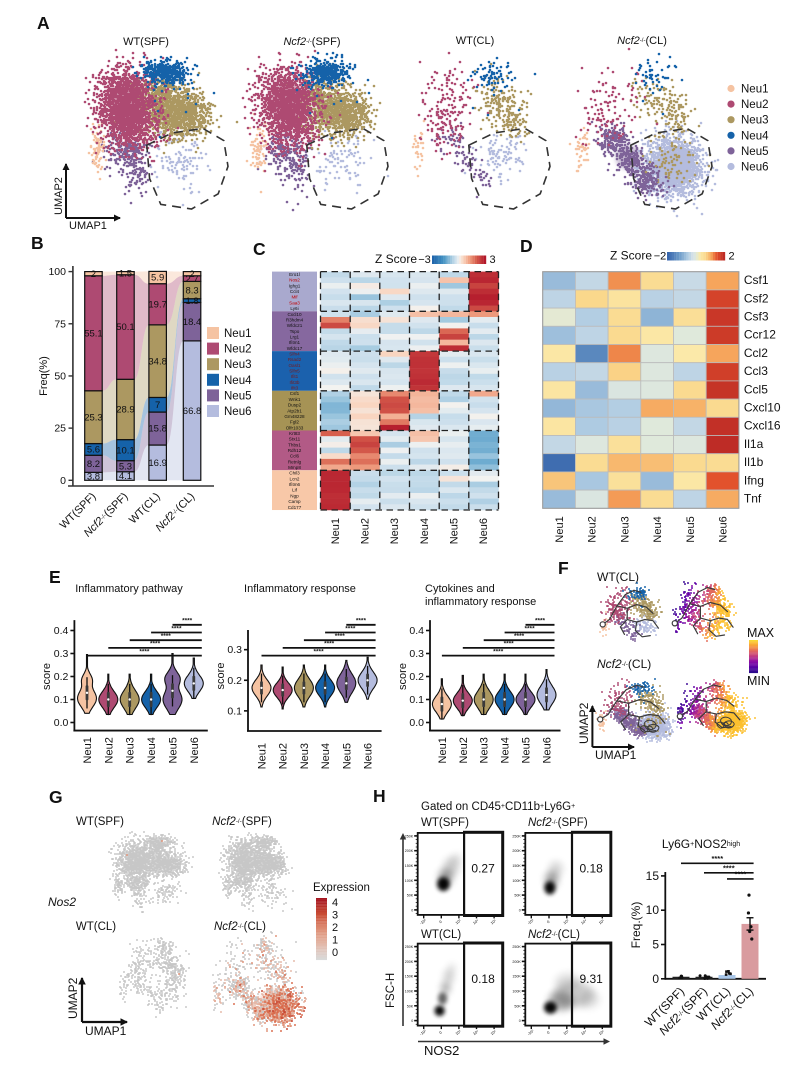 This screenshot has width=800, height=1086. I want to click on svg-text: C, so click(259, 249).